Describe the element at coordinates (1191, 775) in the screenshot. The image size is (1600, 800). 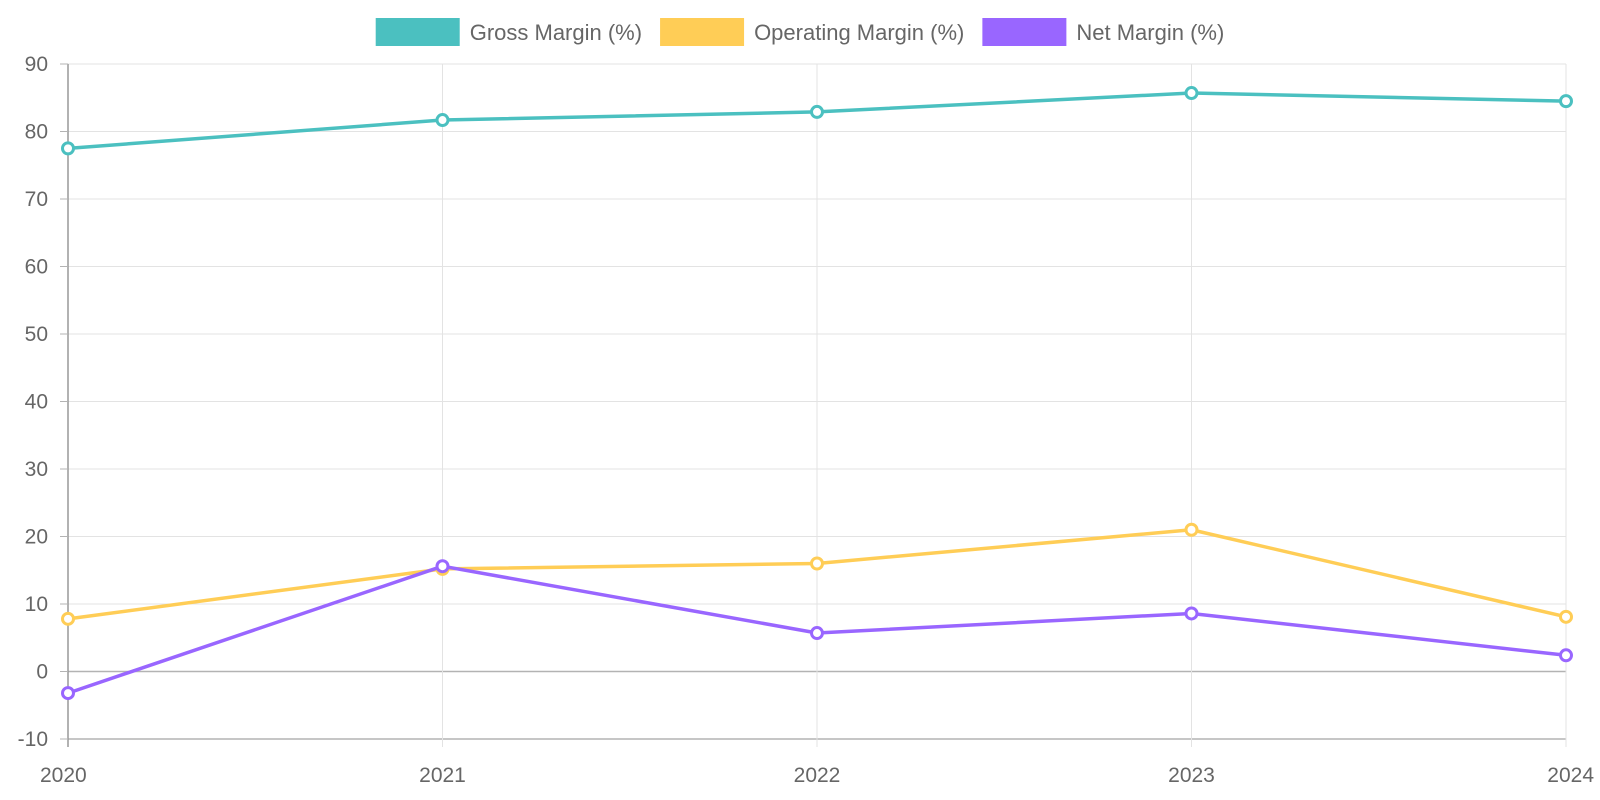
I see `x-tick-label: 2023` at that location.